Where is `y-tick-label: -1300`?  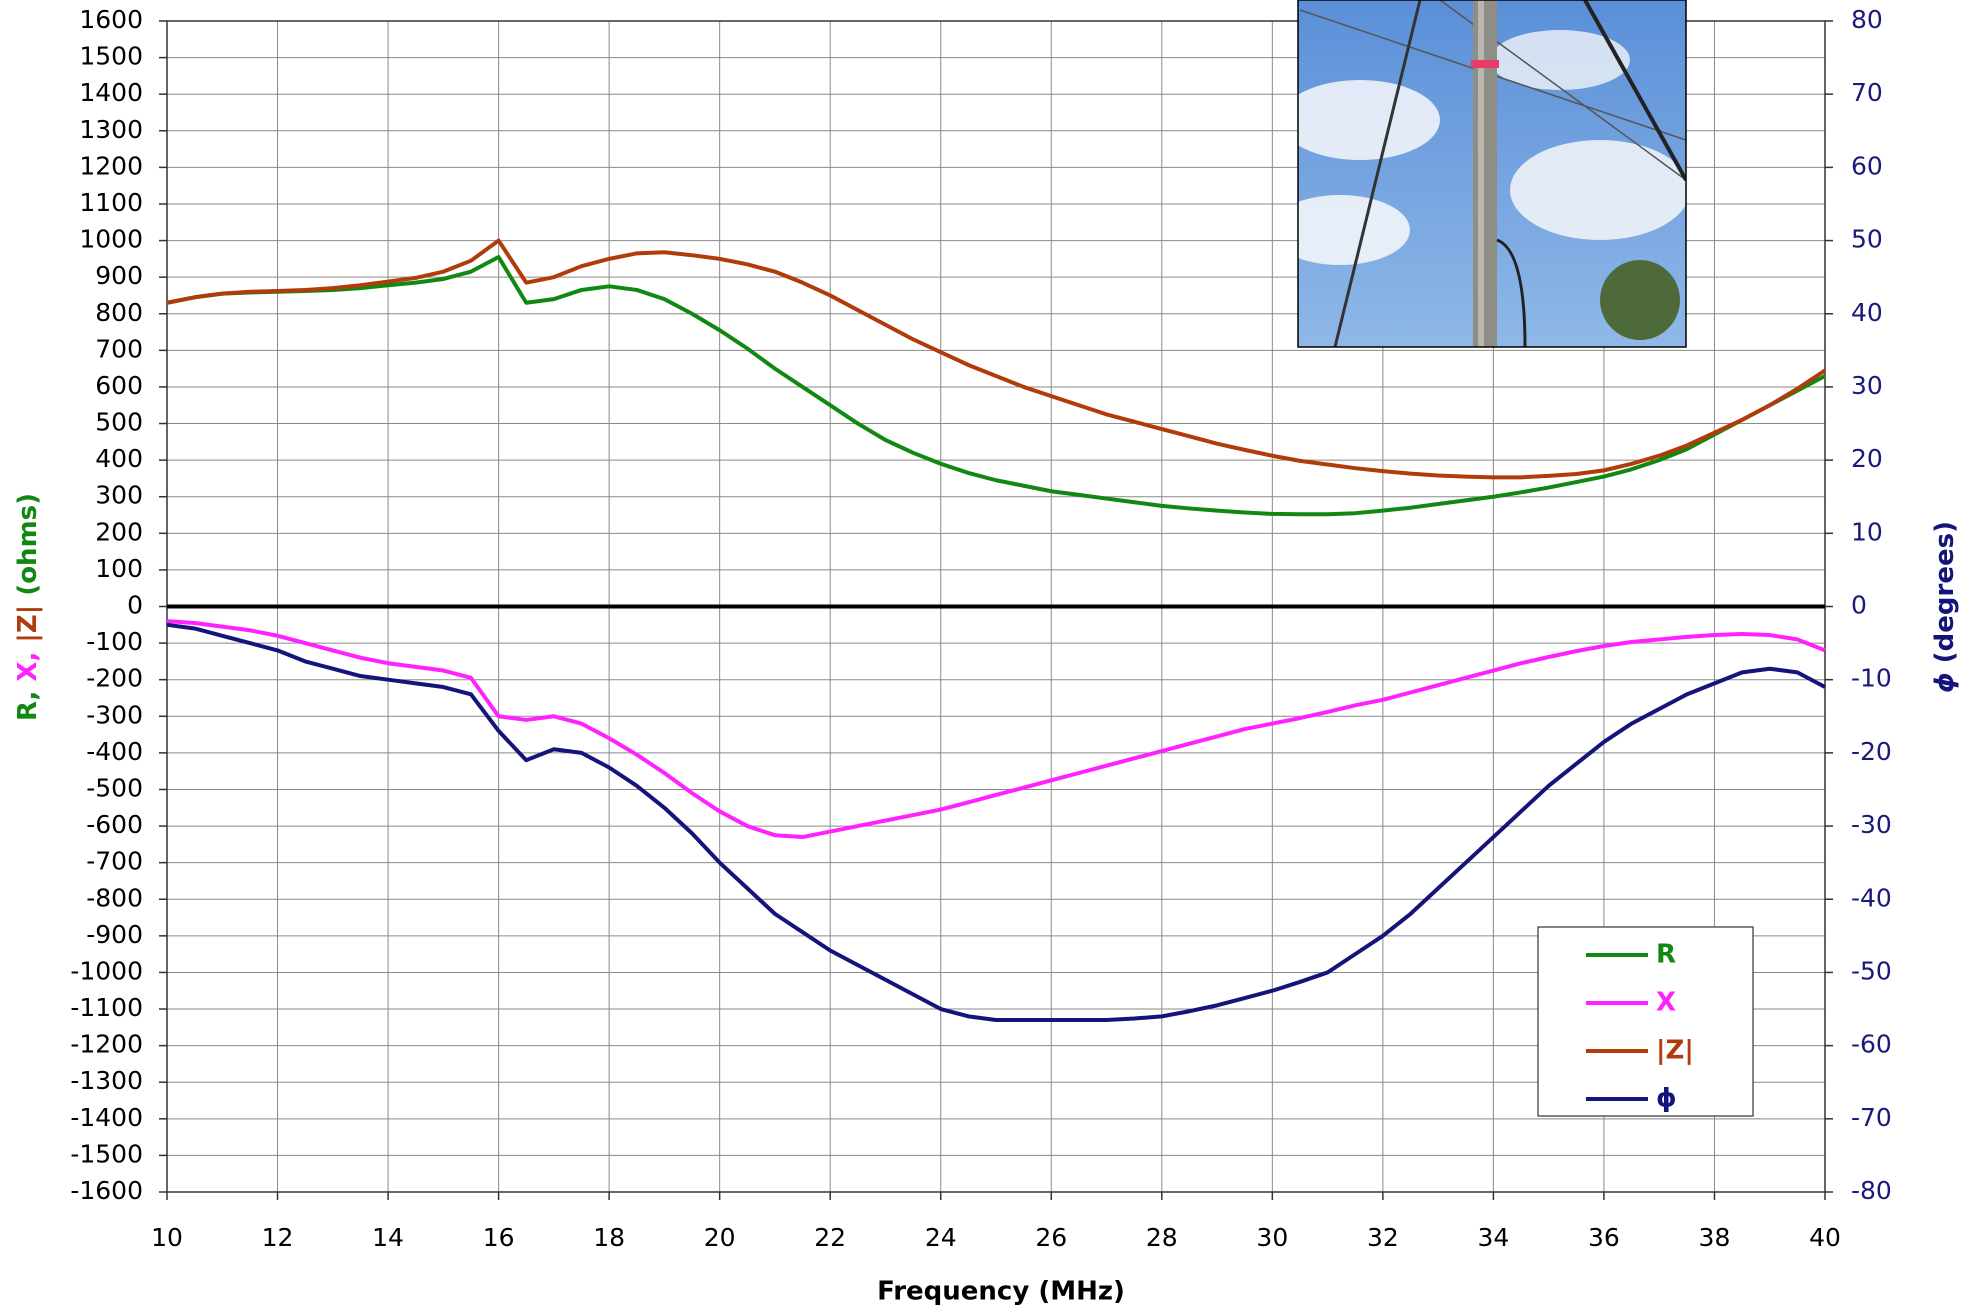 y-tick-label: -1300 is located at coordinates (106, 1080).